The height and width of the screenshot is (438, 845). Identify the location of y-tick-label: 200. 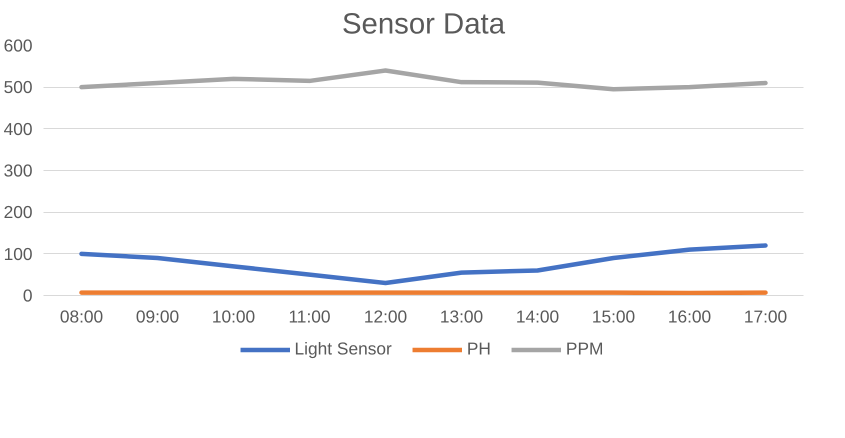
(18, 212).